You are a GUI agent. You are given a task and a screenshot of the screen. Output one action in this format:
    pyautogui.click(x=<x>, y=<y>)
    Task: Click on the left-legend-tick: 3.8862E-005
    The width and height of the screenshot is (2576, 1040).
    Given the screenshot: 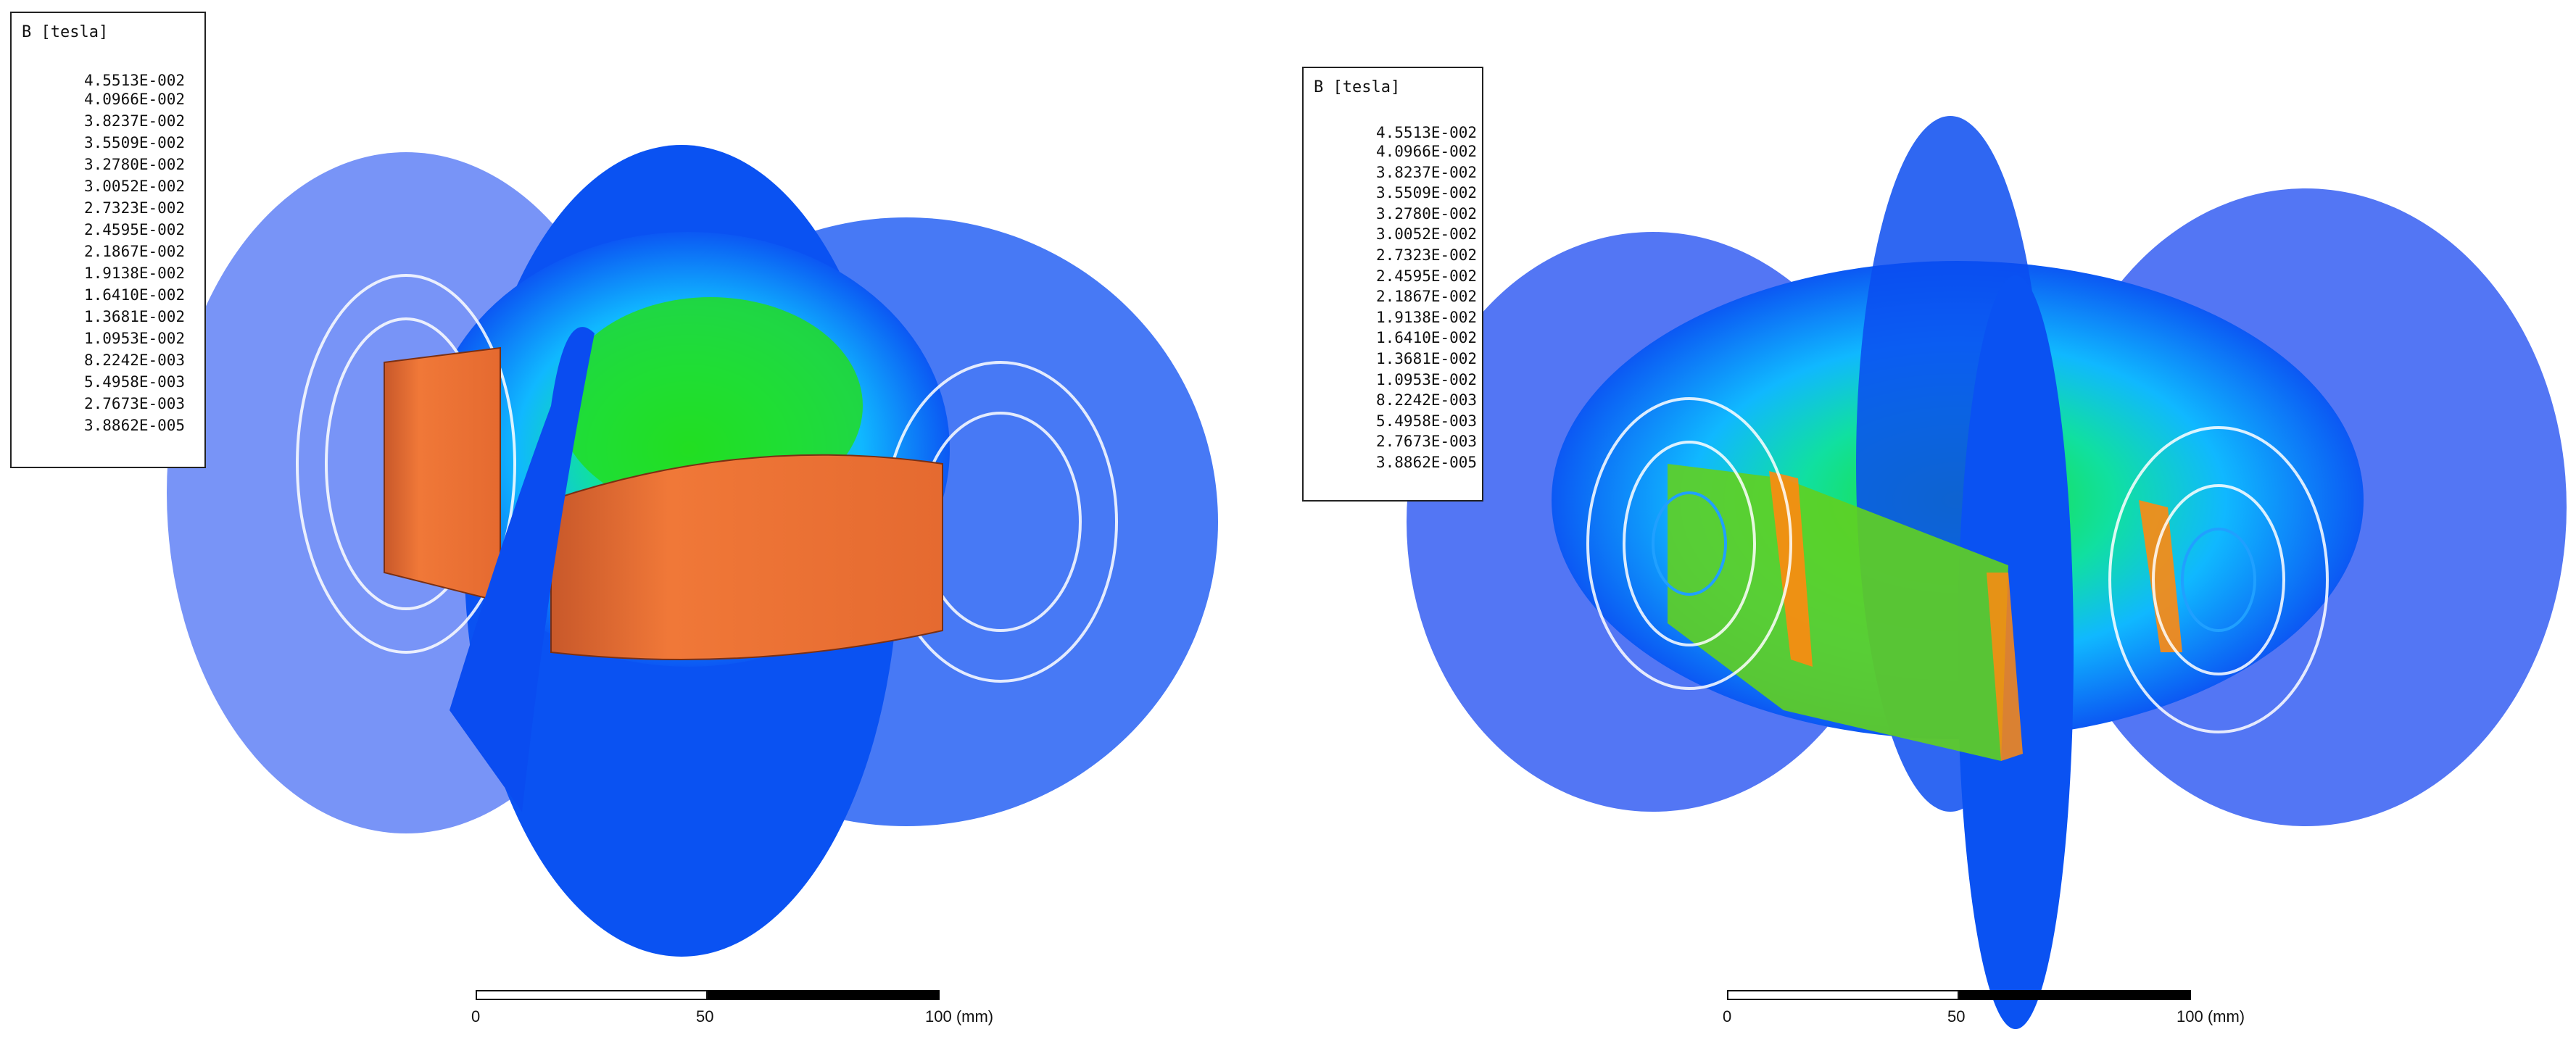 What is the action you would take?
    pyautogui.click(x=135, y=426)
    